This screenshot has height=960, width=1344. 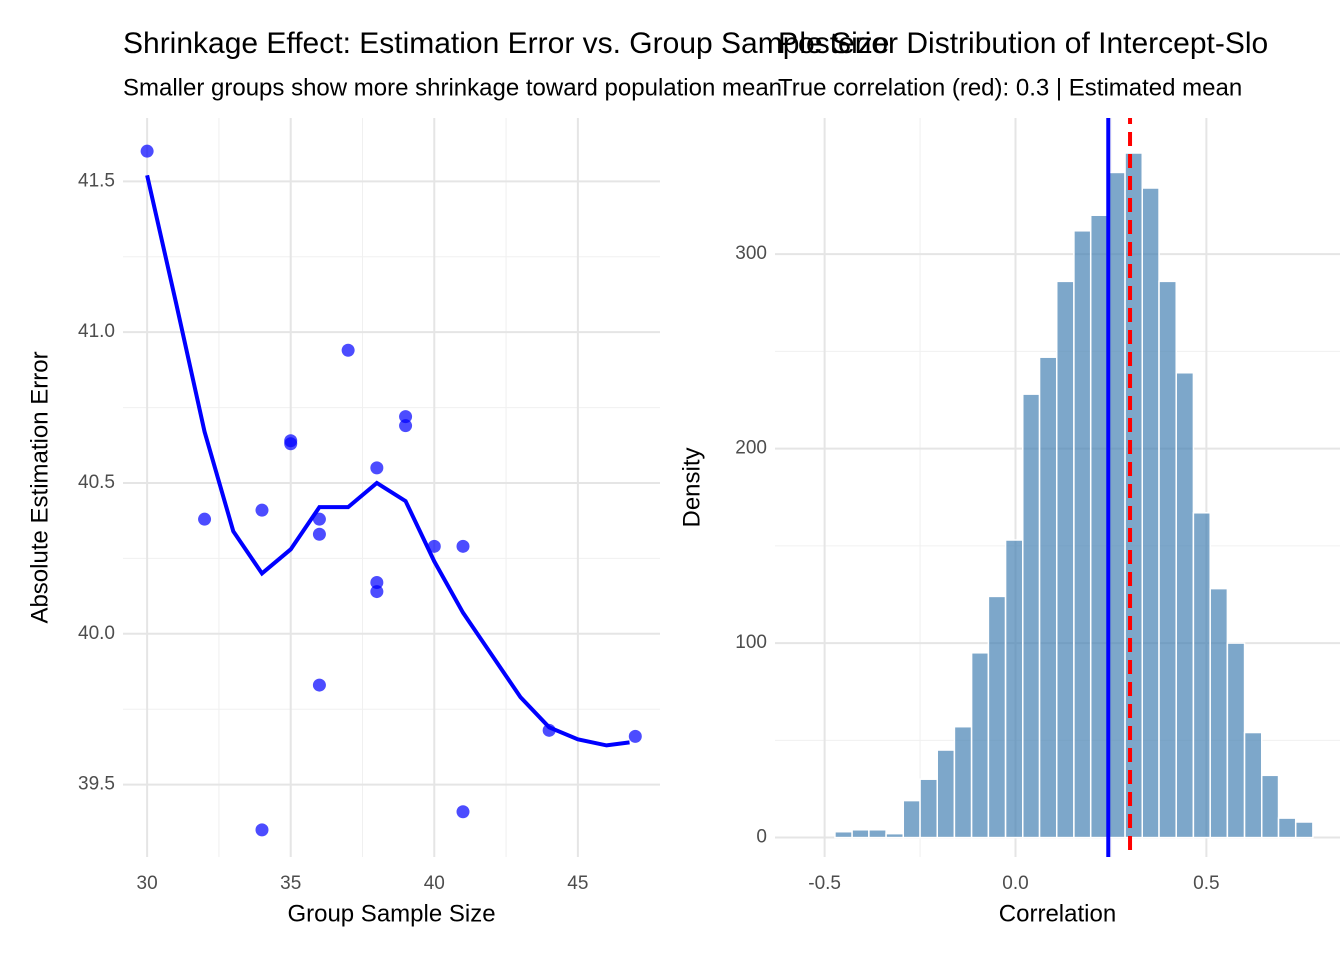 I want to click on y-axis-label: Absolute Estimation Error, so click(x=39, y=487).